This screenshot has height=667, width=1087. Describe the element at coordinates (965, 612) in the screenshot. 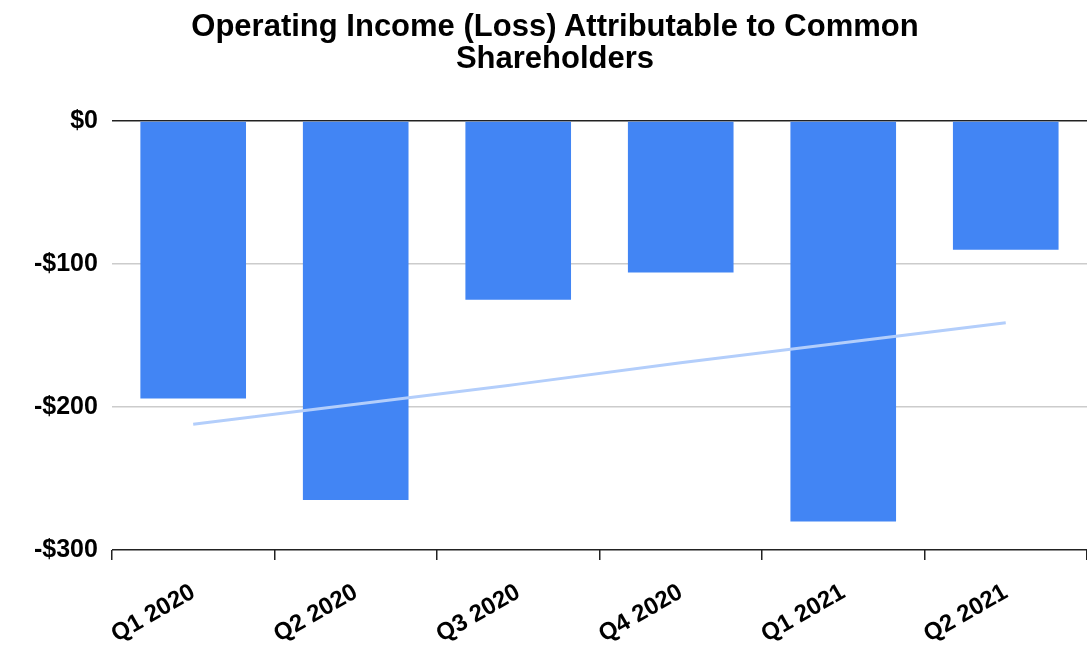

I see `x-tick-label: Q2 2021` at that location.